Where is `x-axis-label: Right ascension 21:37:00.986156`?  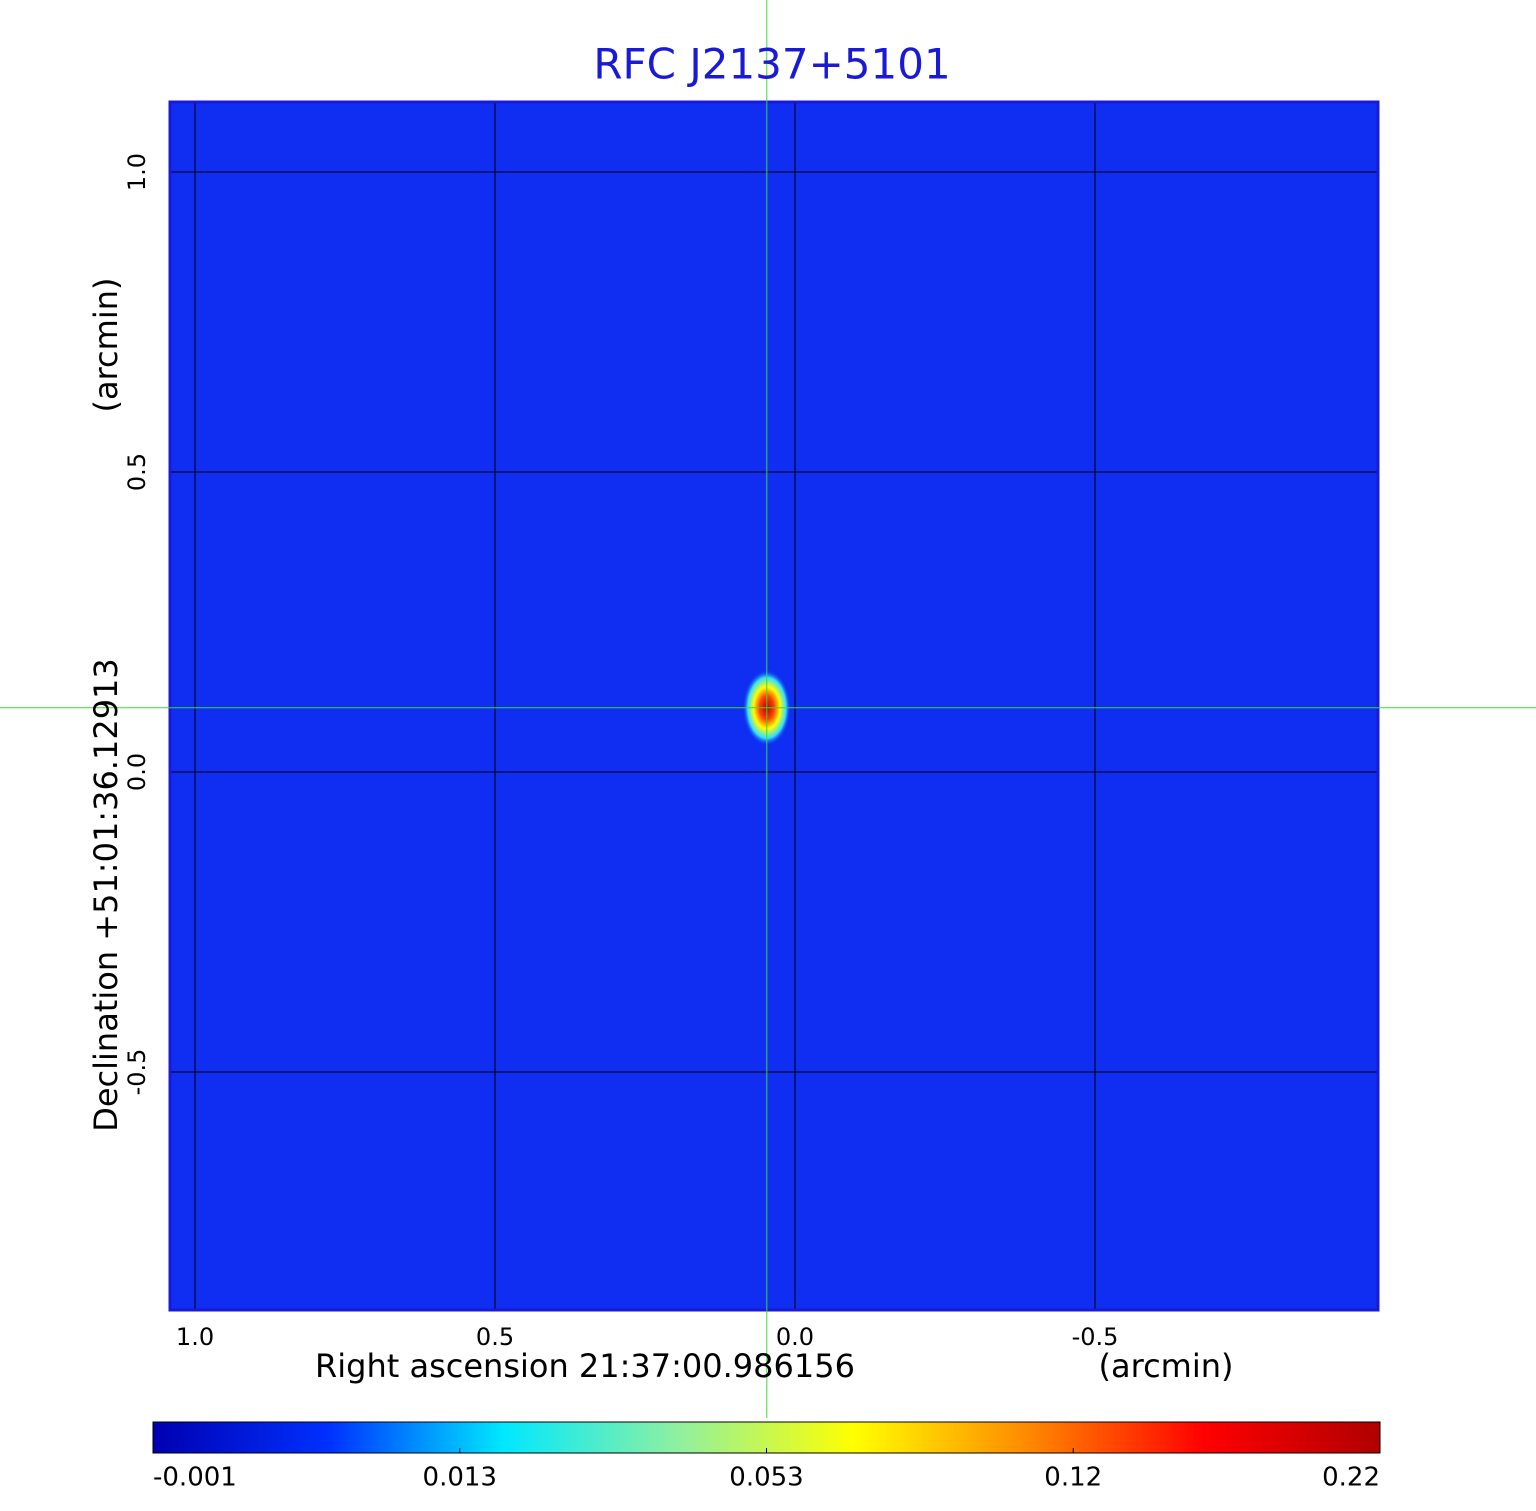 x-axis-label: Right ascension 21:37:00.986156 is located at coordinates (585, 1366).